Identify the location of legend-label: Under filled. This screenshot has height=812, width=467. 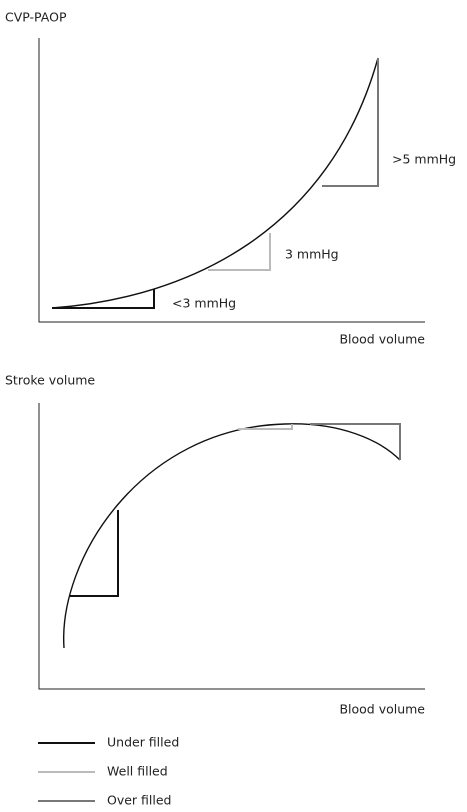
(143, 742).